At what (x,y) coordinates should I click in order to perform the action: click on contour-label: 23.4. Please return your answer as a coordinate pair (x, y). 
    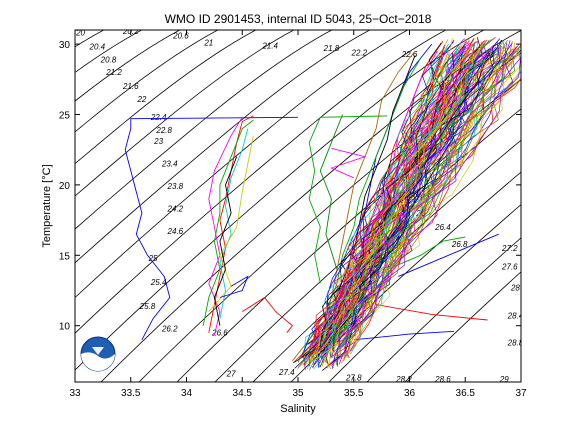
    Looking at the image, I should click on (169, 164).